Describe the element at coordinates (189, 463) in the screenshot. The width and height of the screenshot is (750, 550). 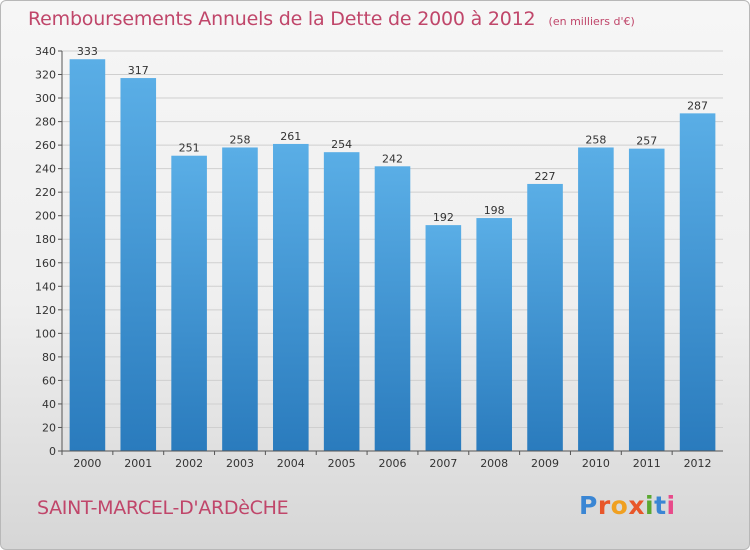
I see `x-tick-label: 2002` at that location.